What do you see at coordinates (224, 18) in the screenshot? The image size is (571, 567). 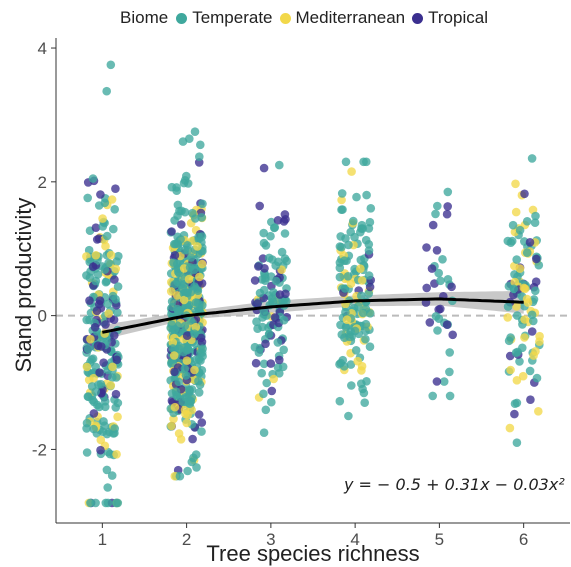 I see `legend-item-temperate: Temperate` at bounding box center [224, 18].